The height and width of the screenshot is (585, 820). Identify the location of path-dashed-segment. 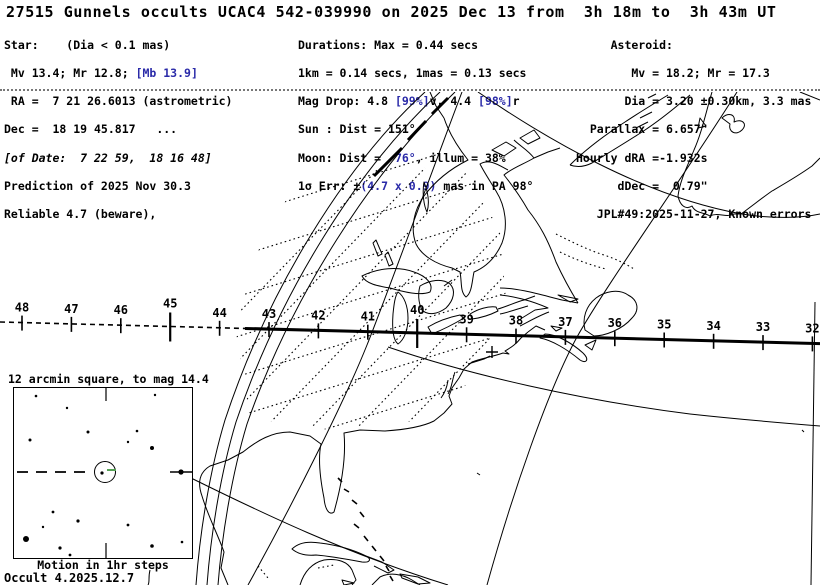
(123, 325).